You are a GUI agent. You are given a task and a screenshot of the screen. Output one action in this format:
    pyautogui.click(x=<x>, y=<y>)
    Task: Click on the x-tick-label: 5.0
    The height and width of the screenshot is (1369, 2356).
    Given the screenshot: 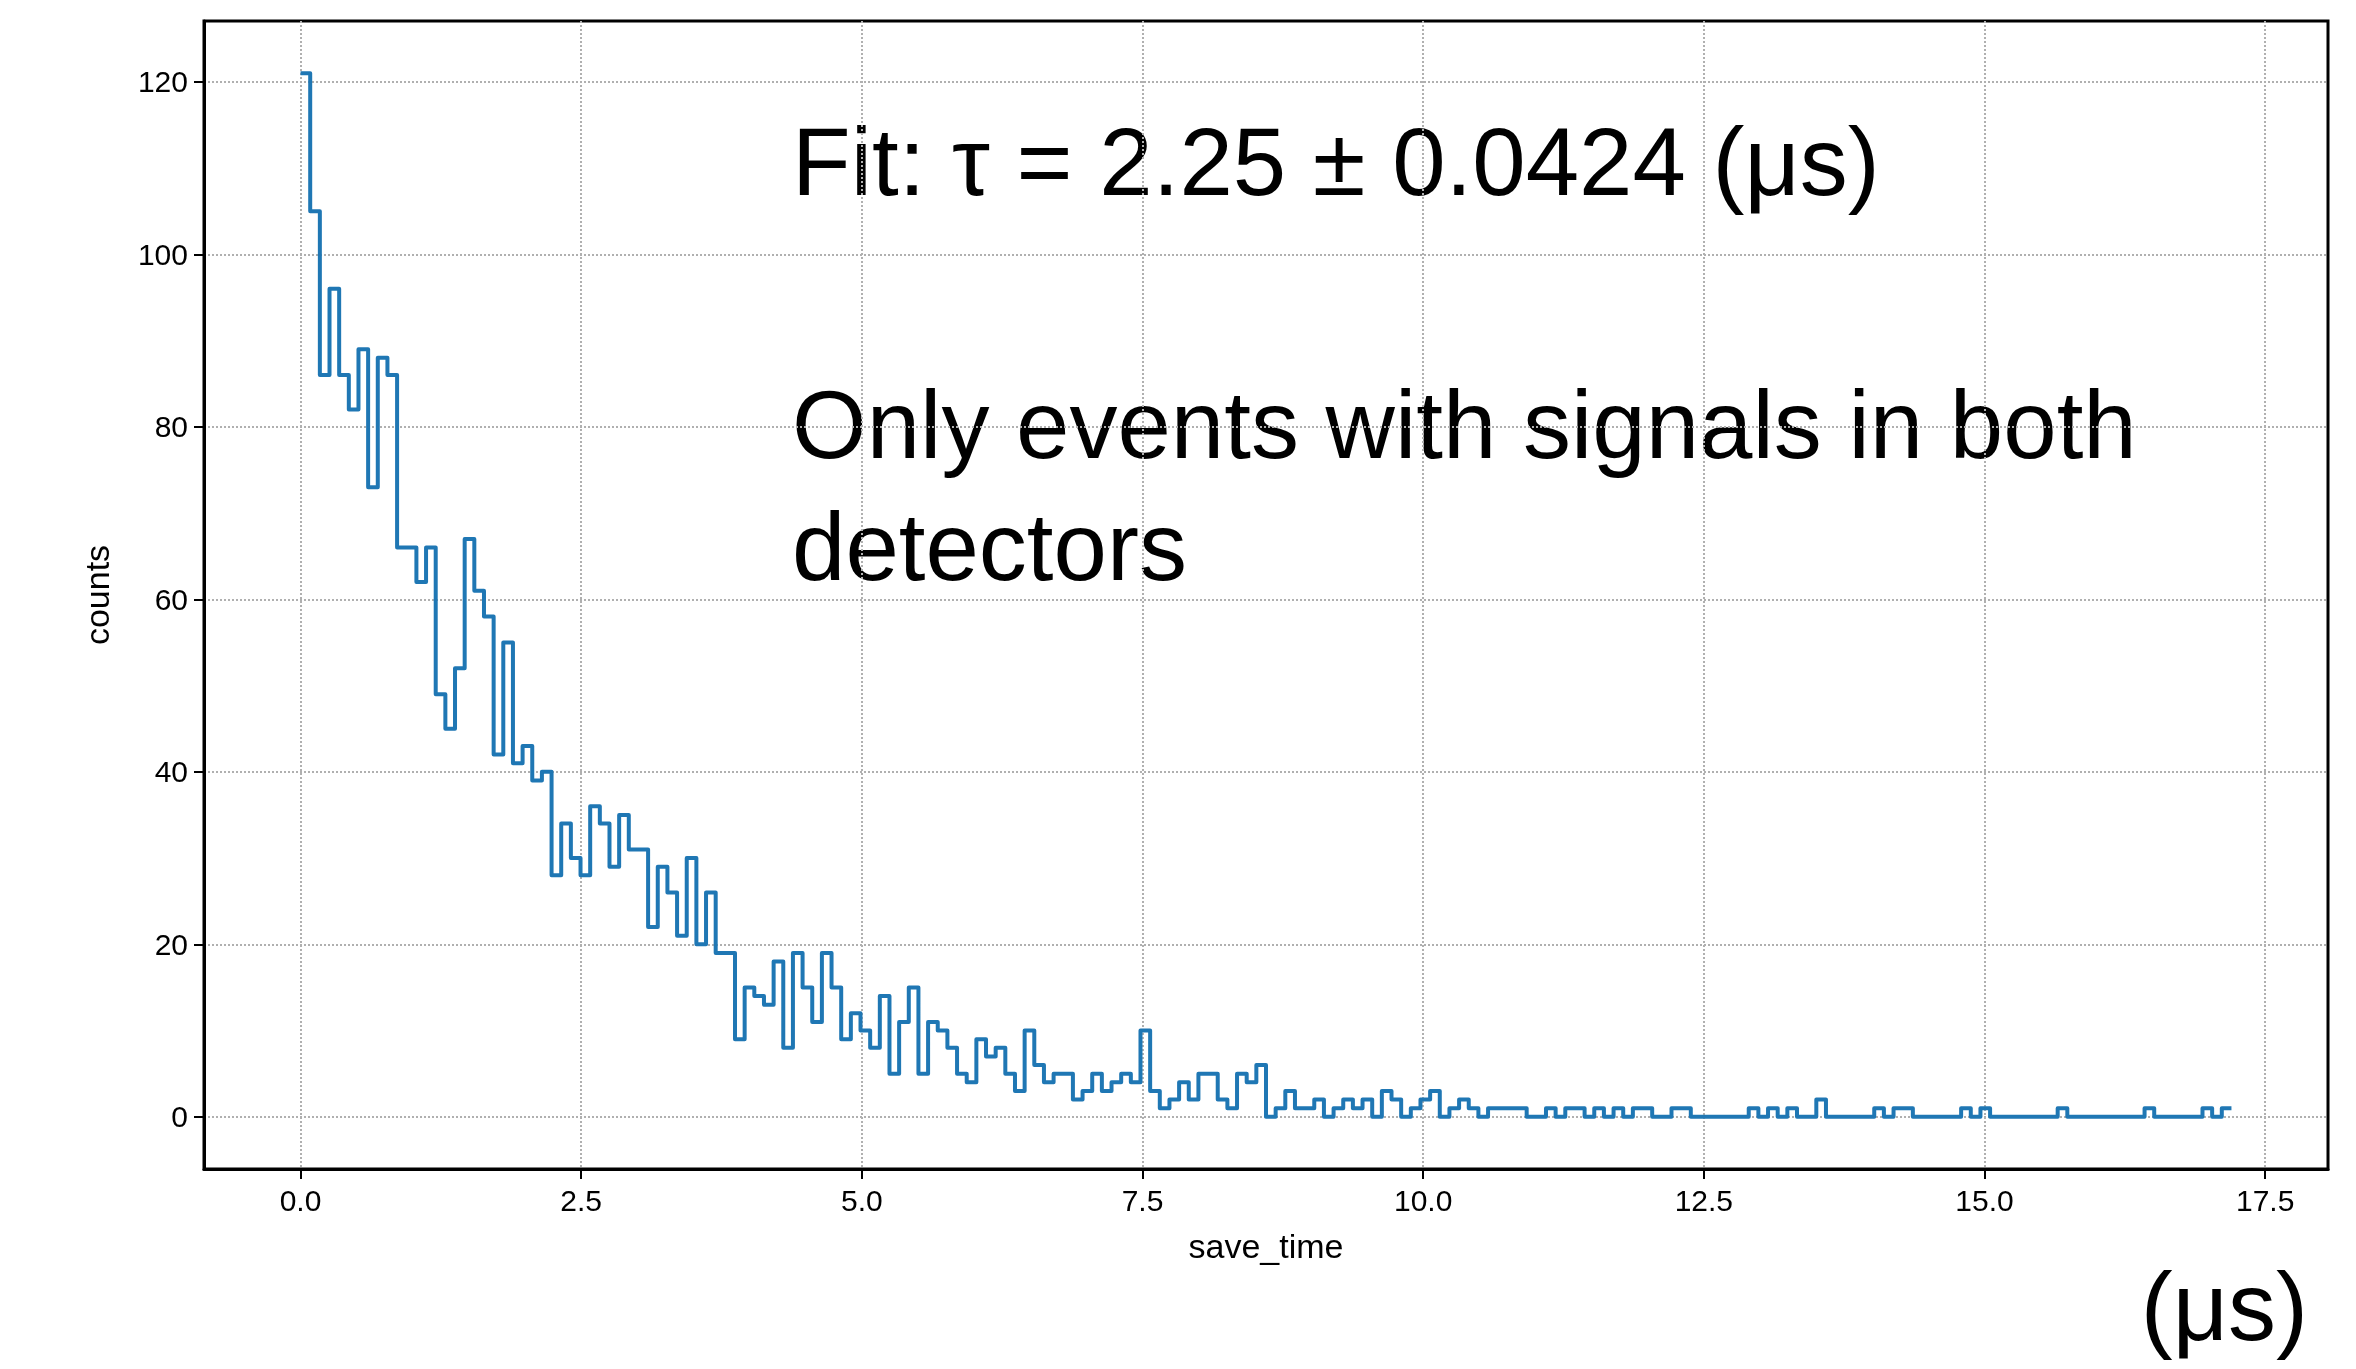 What is the action you would take?
    pyautogui.click(x=862, y=1200)
    